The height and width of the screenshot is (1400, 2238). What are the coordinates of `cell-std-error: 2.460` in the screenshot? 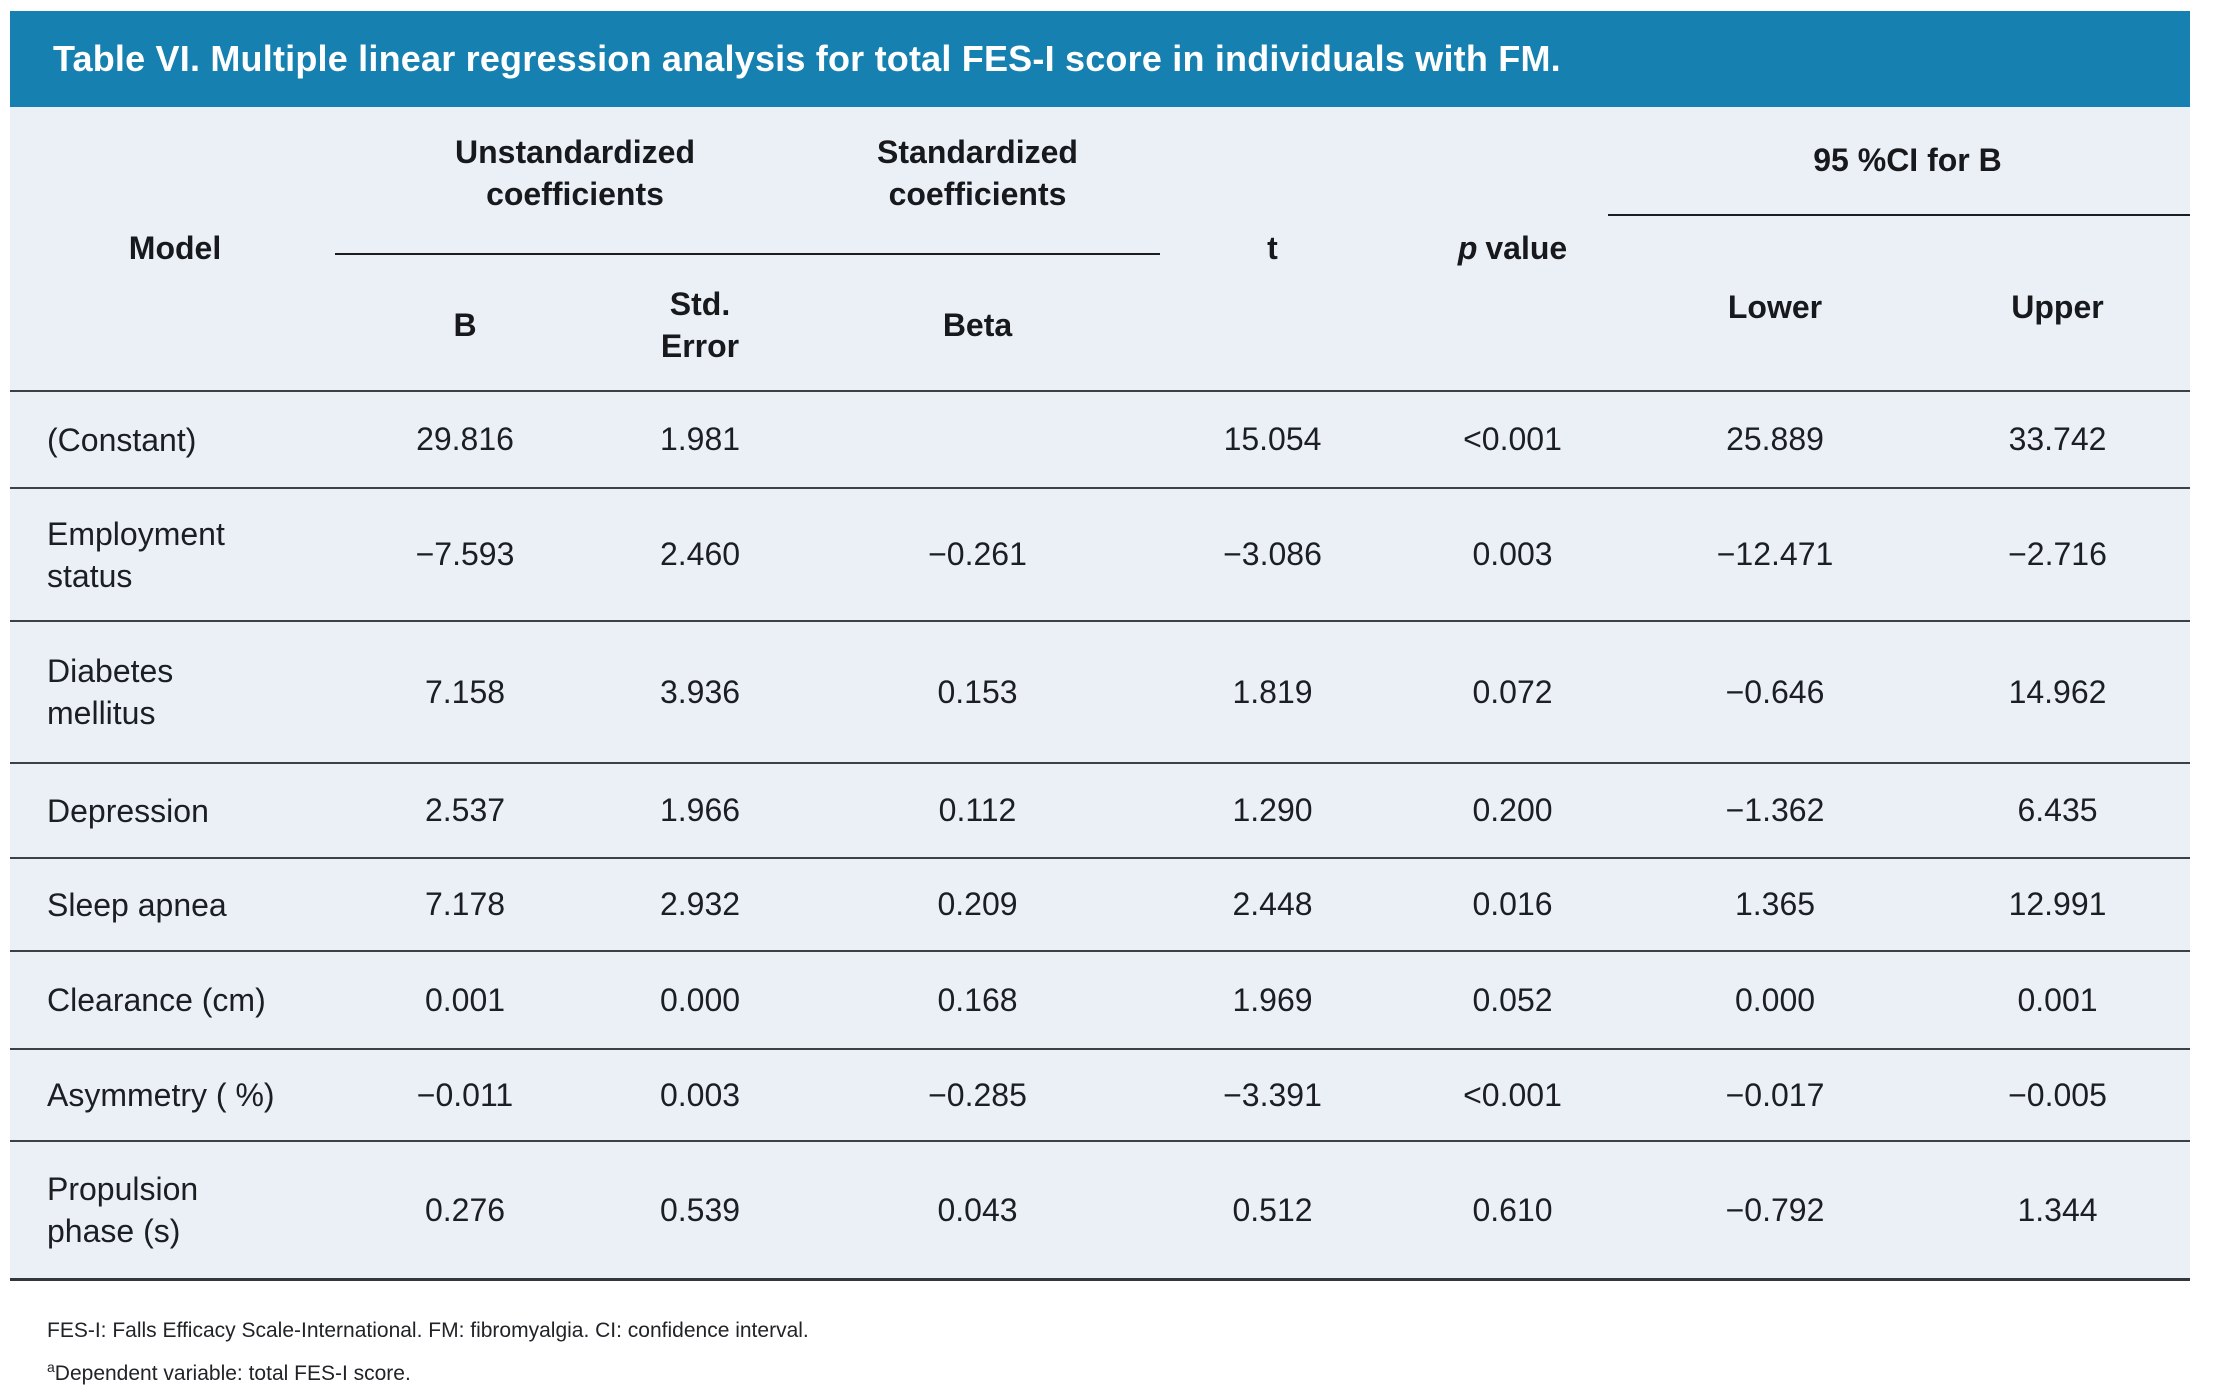 It's located at (700, 554).